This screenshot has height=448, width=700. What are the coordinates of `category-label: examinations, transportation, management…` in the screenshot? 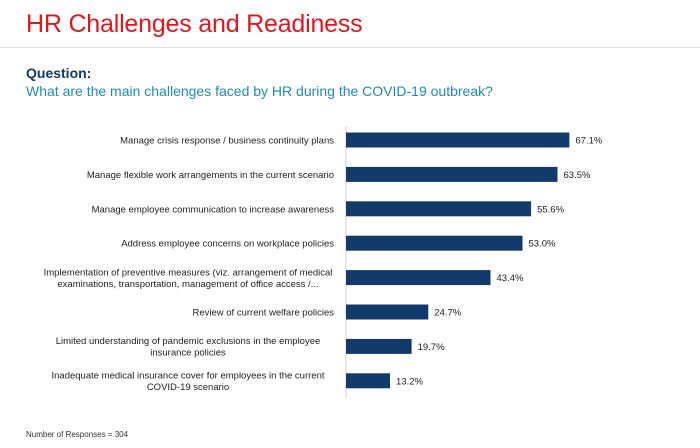 It's located at (187, 284).